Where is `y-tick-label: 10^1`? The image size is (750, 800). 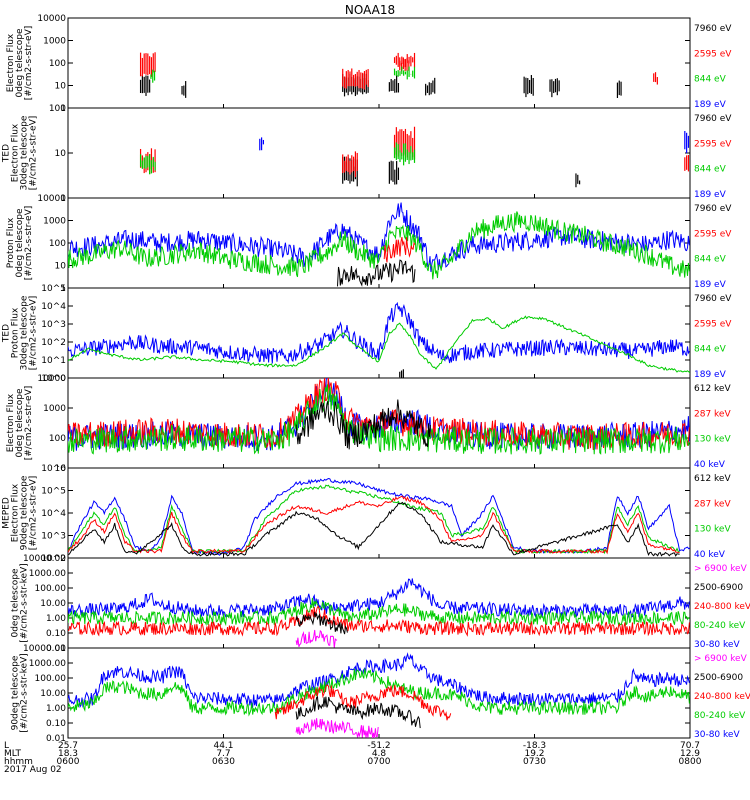
y-tick-label: 10^1 is located at coordinates (53, 361).